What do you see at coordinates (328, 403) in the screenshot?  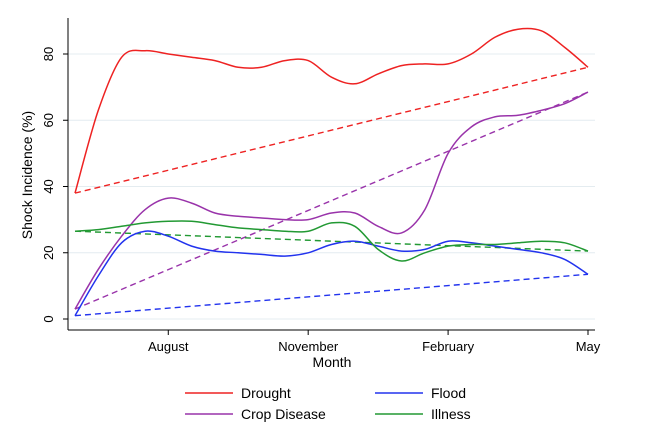 I see `legend: Drought Flood Crop Disease Illness` at bounding box center [328, 403].